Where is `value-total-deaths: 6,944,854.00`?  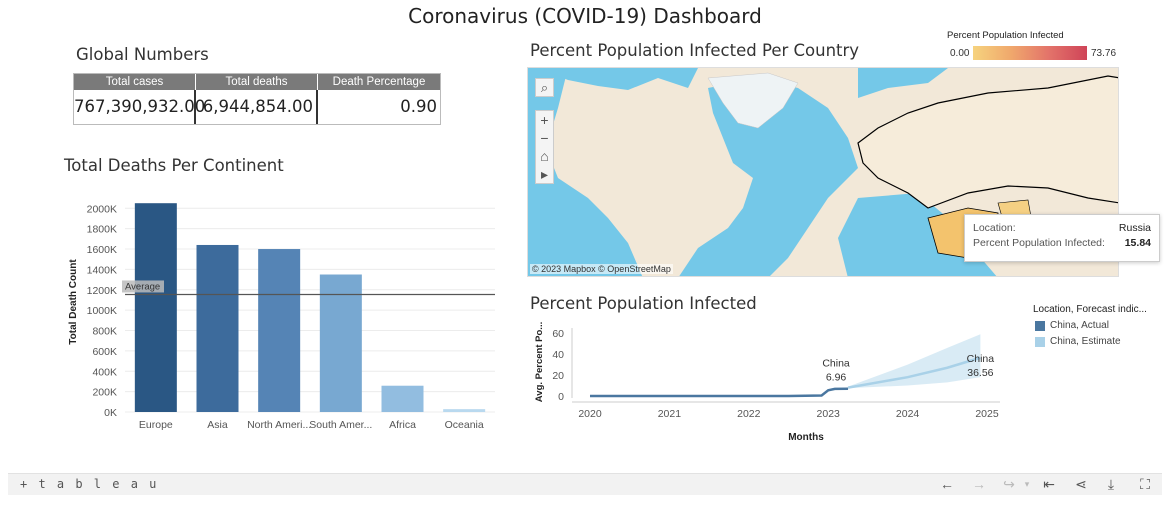
value-total-deaths: 6,944,854.00 is located at coordinates (257, 107).